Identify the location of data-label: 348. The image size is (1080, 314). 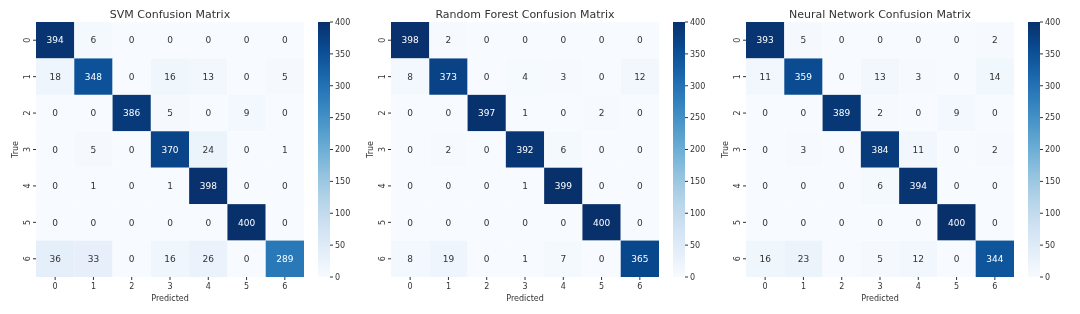
(93, 76).